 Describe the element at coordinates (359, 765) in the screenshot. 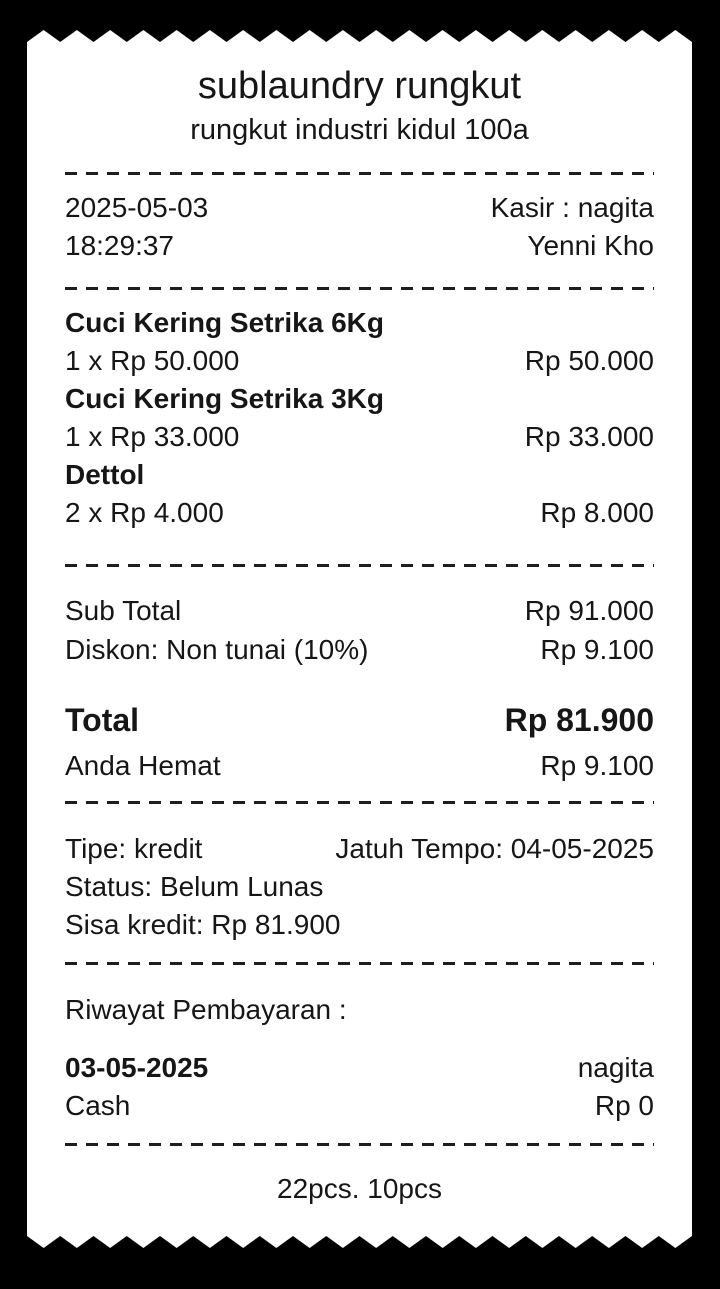

I see `savings-row: Anda Hemat Rp 9.100` at that location.